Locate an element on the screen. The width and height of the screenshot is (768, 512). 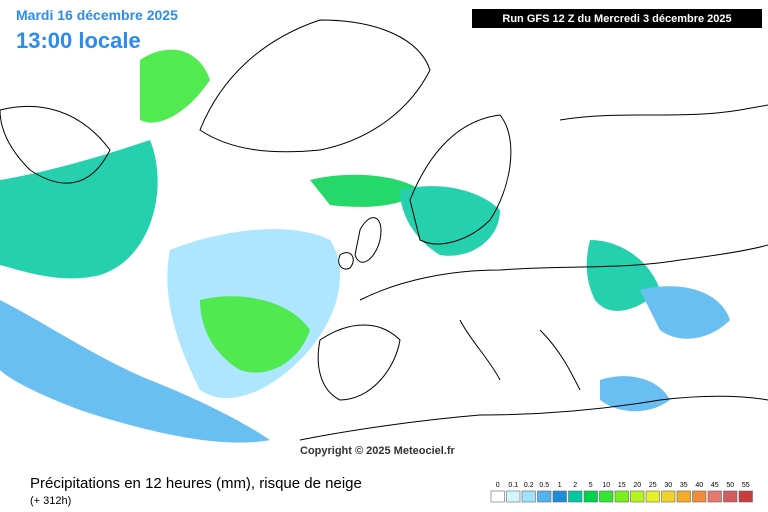
legend-label: 1 is located at coordinates (560, 485).